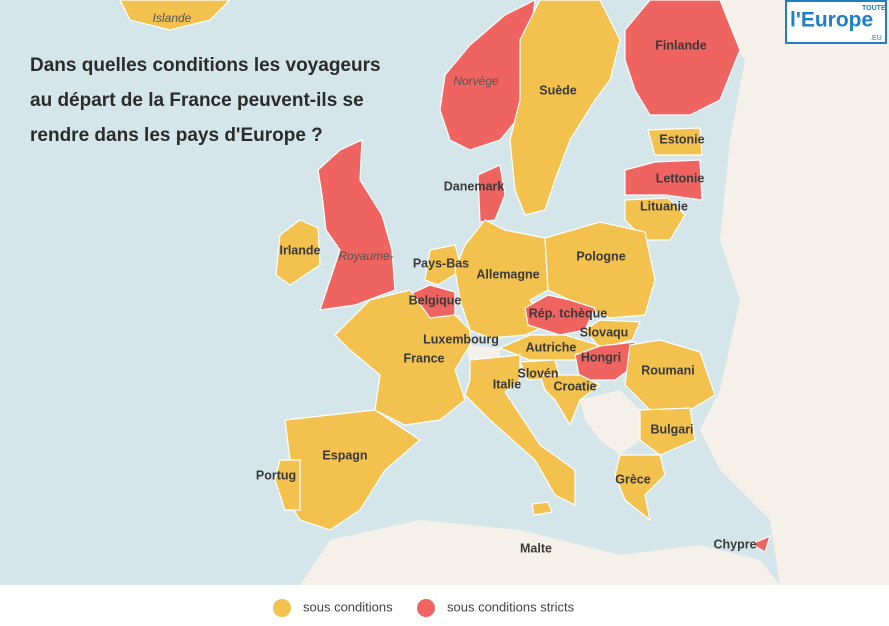  What do you see at coordinates (536, 548) in the screenshot?
I see `country-label: Malte` at bounding box center [536, 548].